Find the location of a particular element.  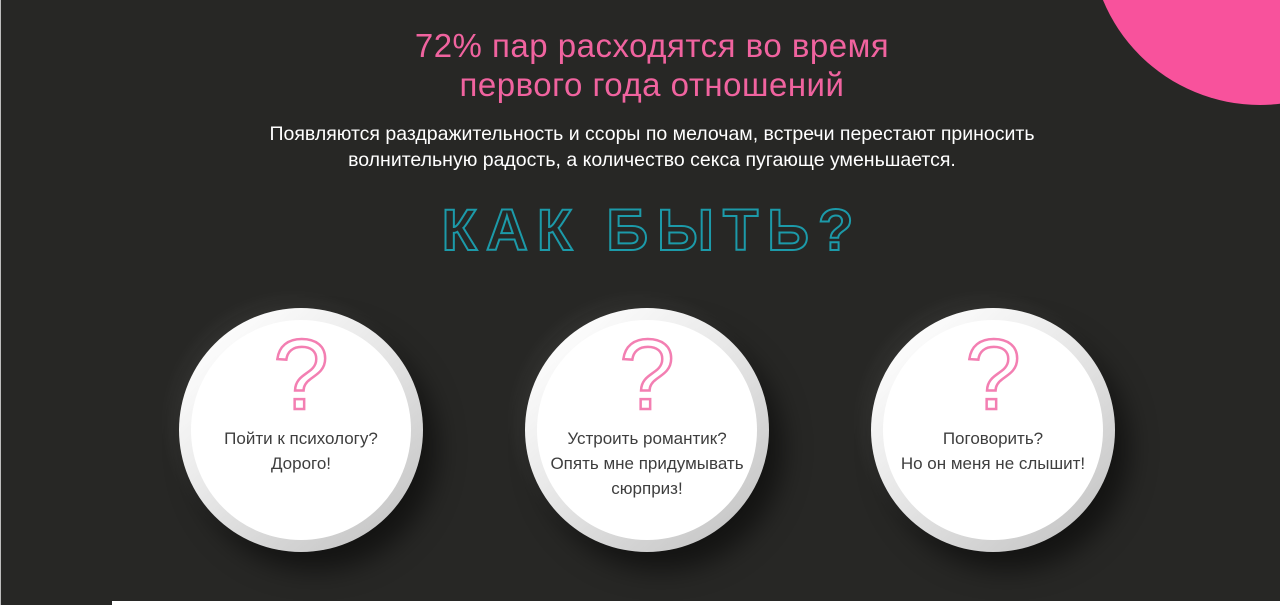

card-text: Пойти к психологу? Дорого! is located at coordinates (301, 451).